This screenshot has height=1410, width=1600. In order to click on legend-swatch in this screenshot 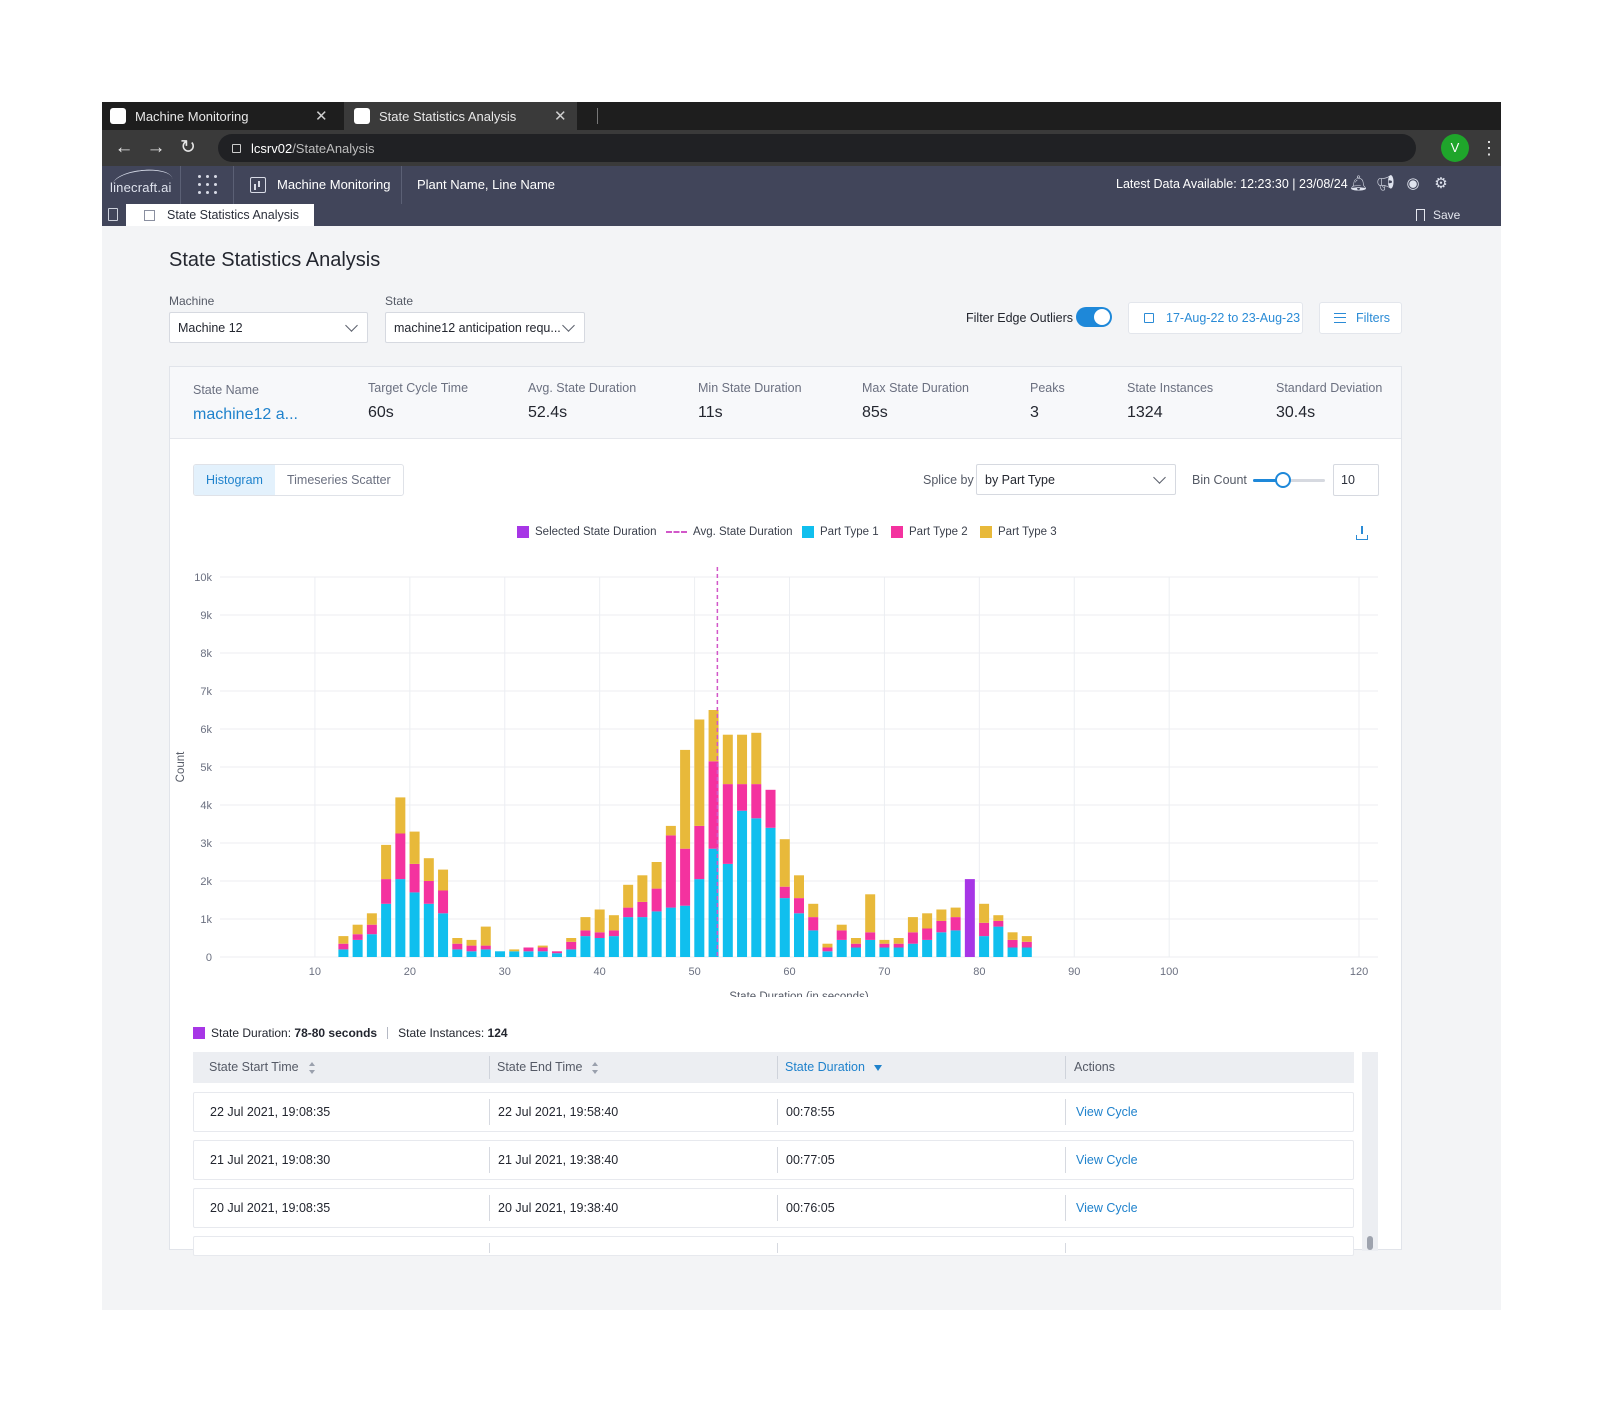, I will do `click(897, 532)`.